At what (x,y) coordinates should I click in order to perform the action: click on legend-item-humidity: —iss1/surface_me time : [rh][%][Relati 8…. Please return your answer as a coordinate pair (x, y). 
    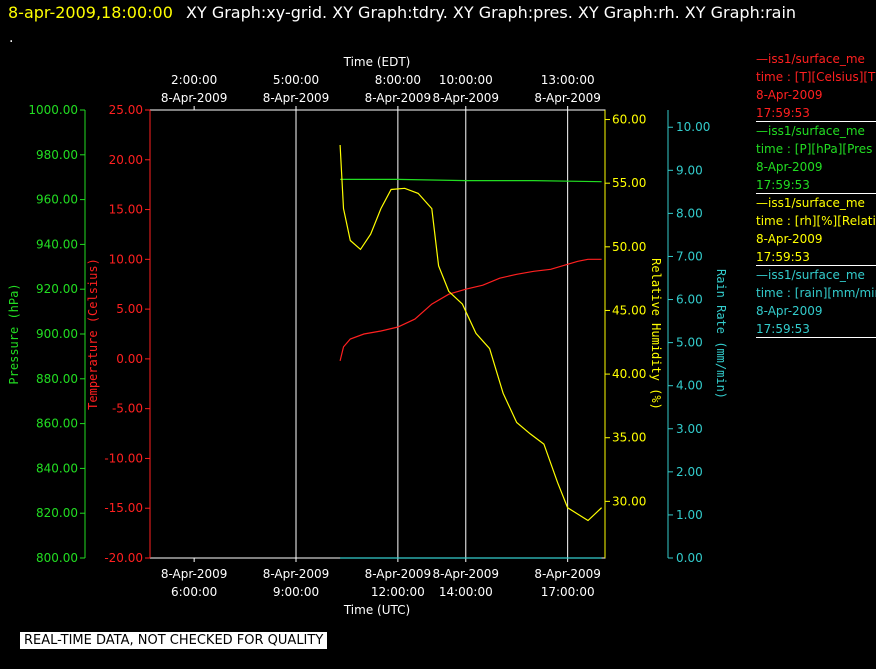
    Looking at the image, I should click on (816, 230).